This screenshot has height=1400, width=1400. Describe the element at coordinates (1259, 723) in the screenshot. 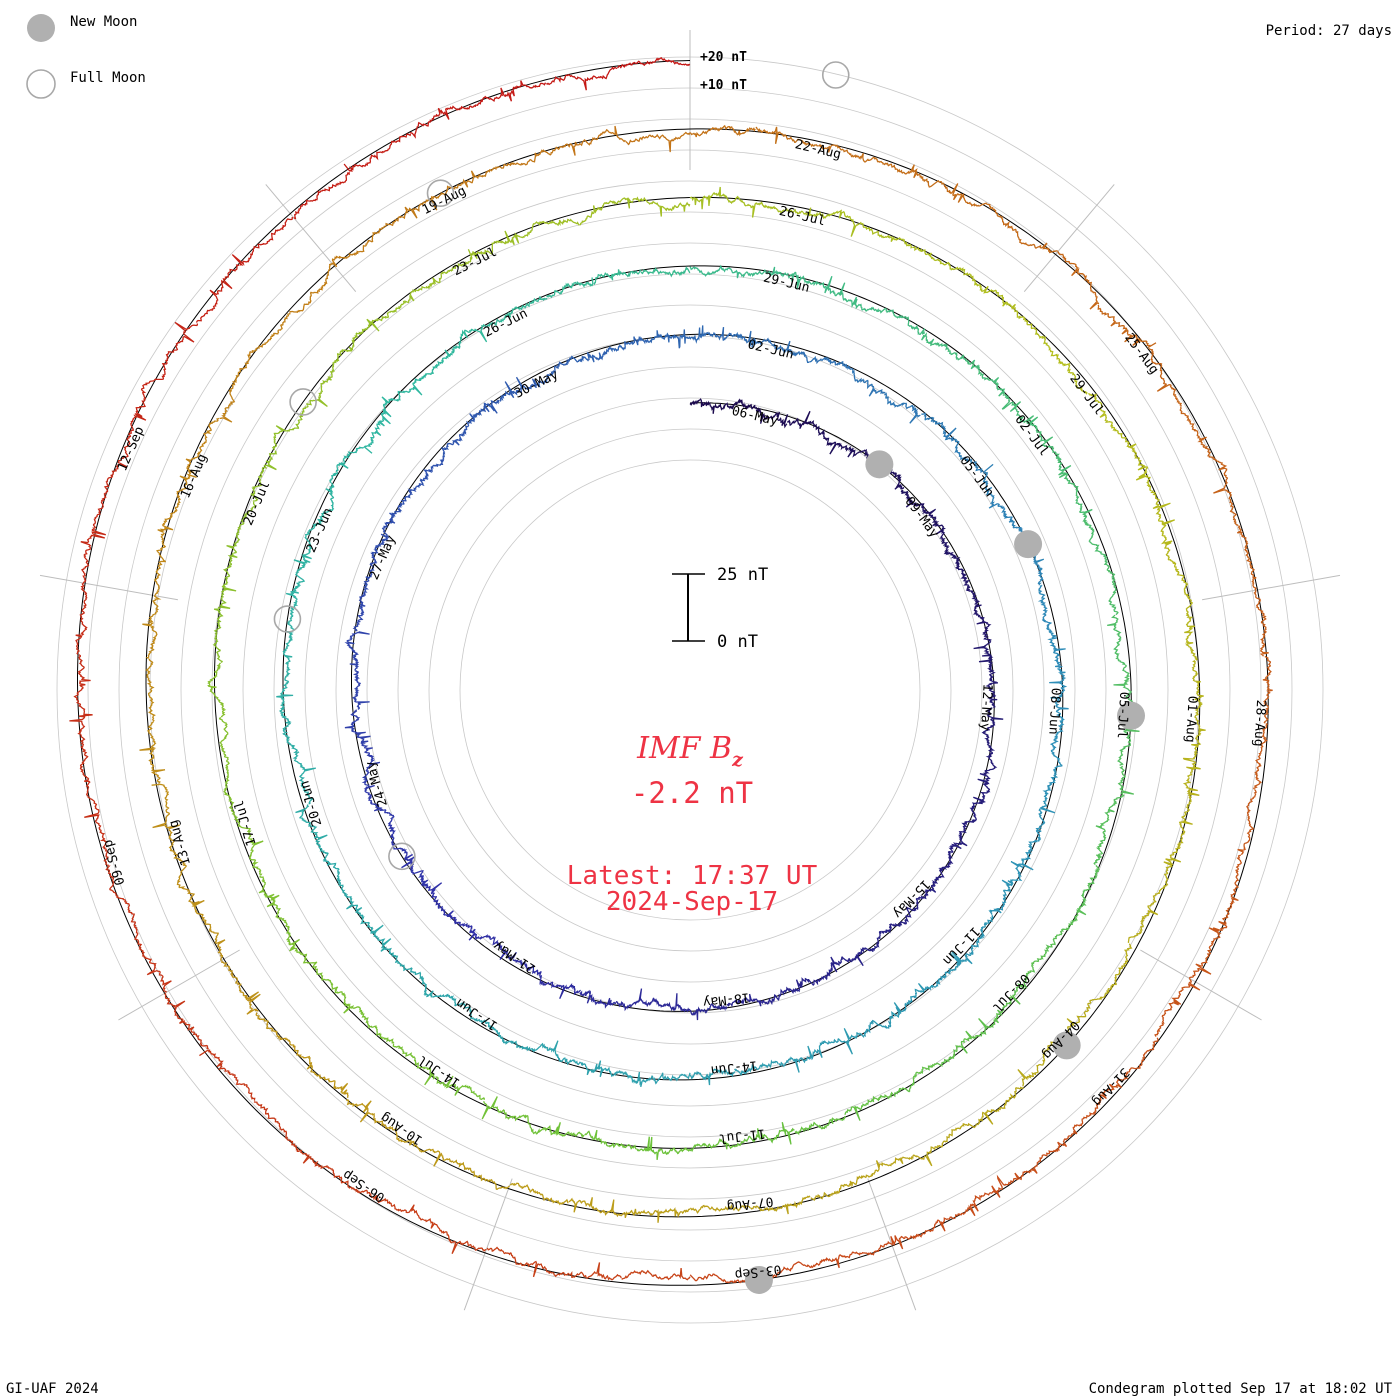

I see `date-label: 28-Aug` at that location.